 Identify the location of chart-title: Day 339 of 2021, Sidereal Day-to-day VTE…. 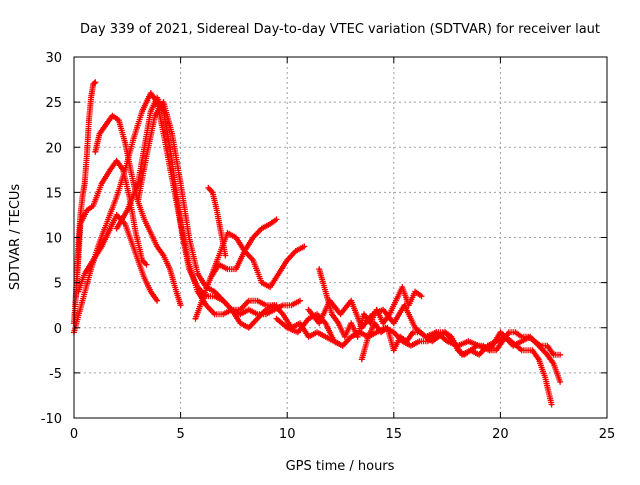
(340, 29).